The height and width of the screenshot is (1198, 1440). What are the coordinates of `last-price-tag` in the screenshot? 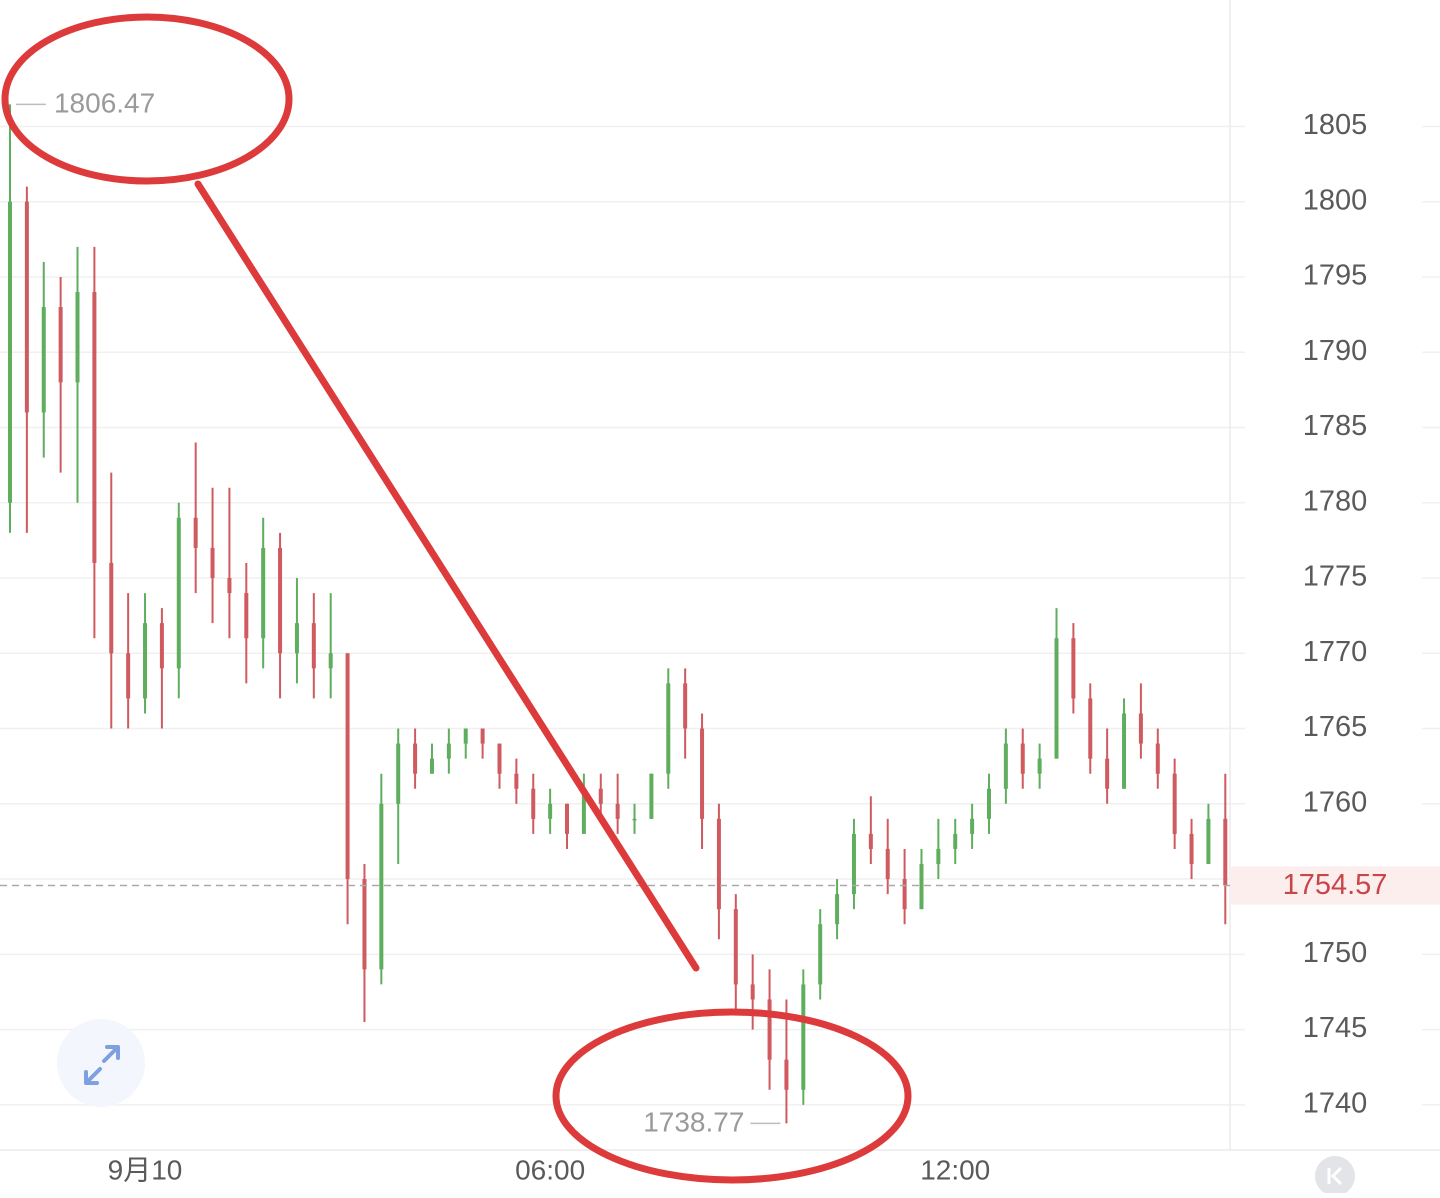 It's located at (1335, 885).